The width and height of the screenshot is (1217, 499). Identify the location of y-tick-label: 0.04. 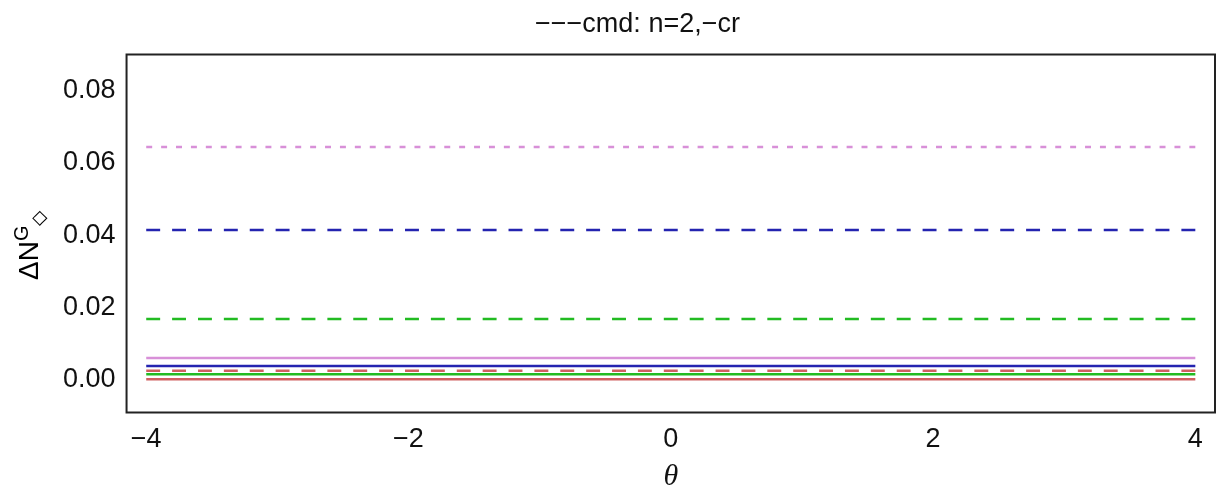
(89, 233).